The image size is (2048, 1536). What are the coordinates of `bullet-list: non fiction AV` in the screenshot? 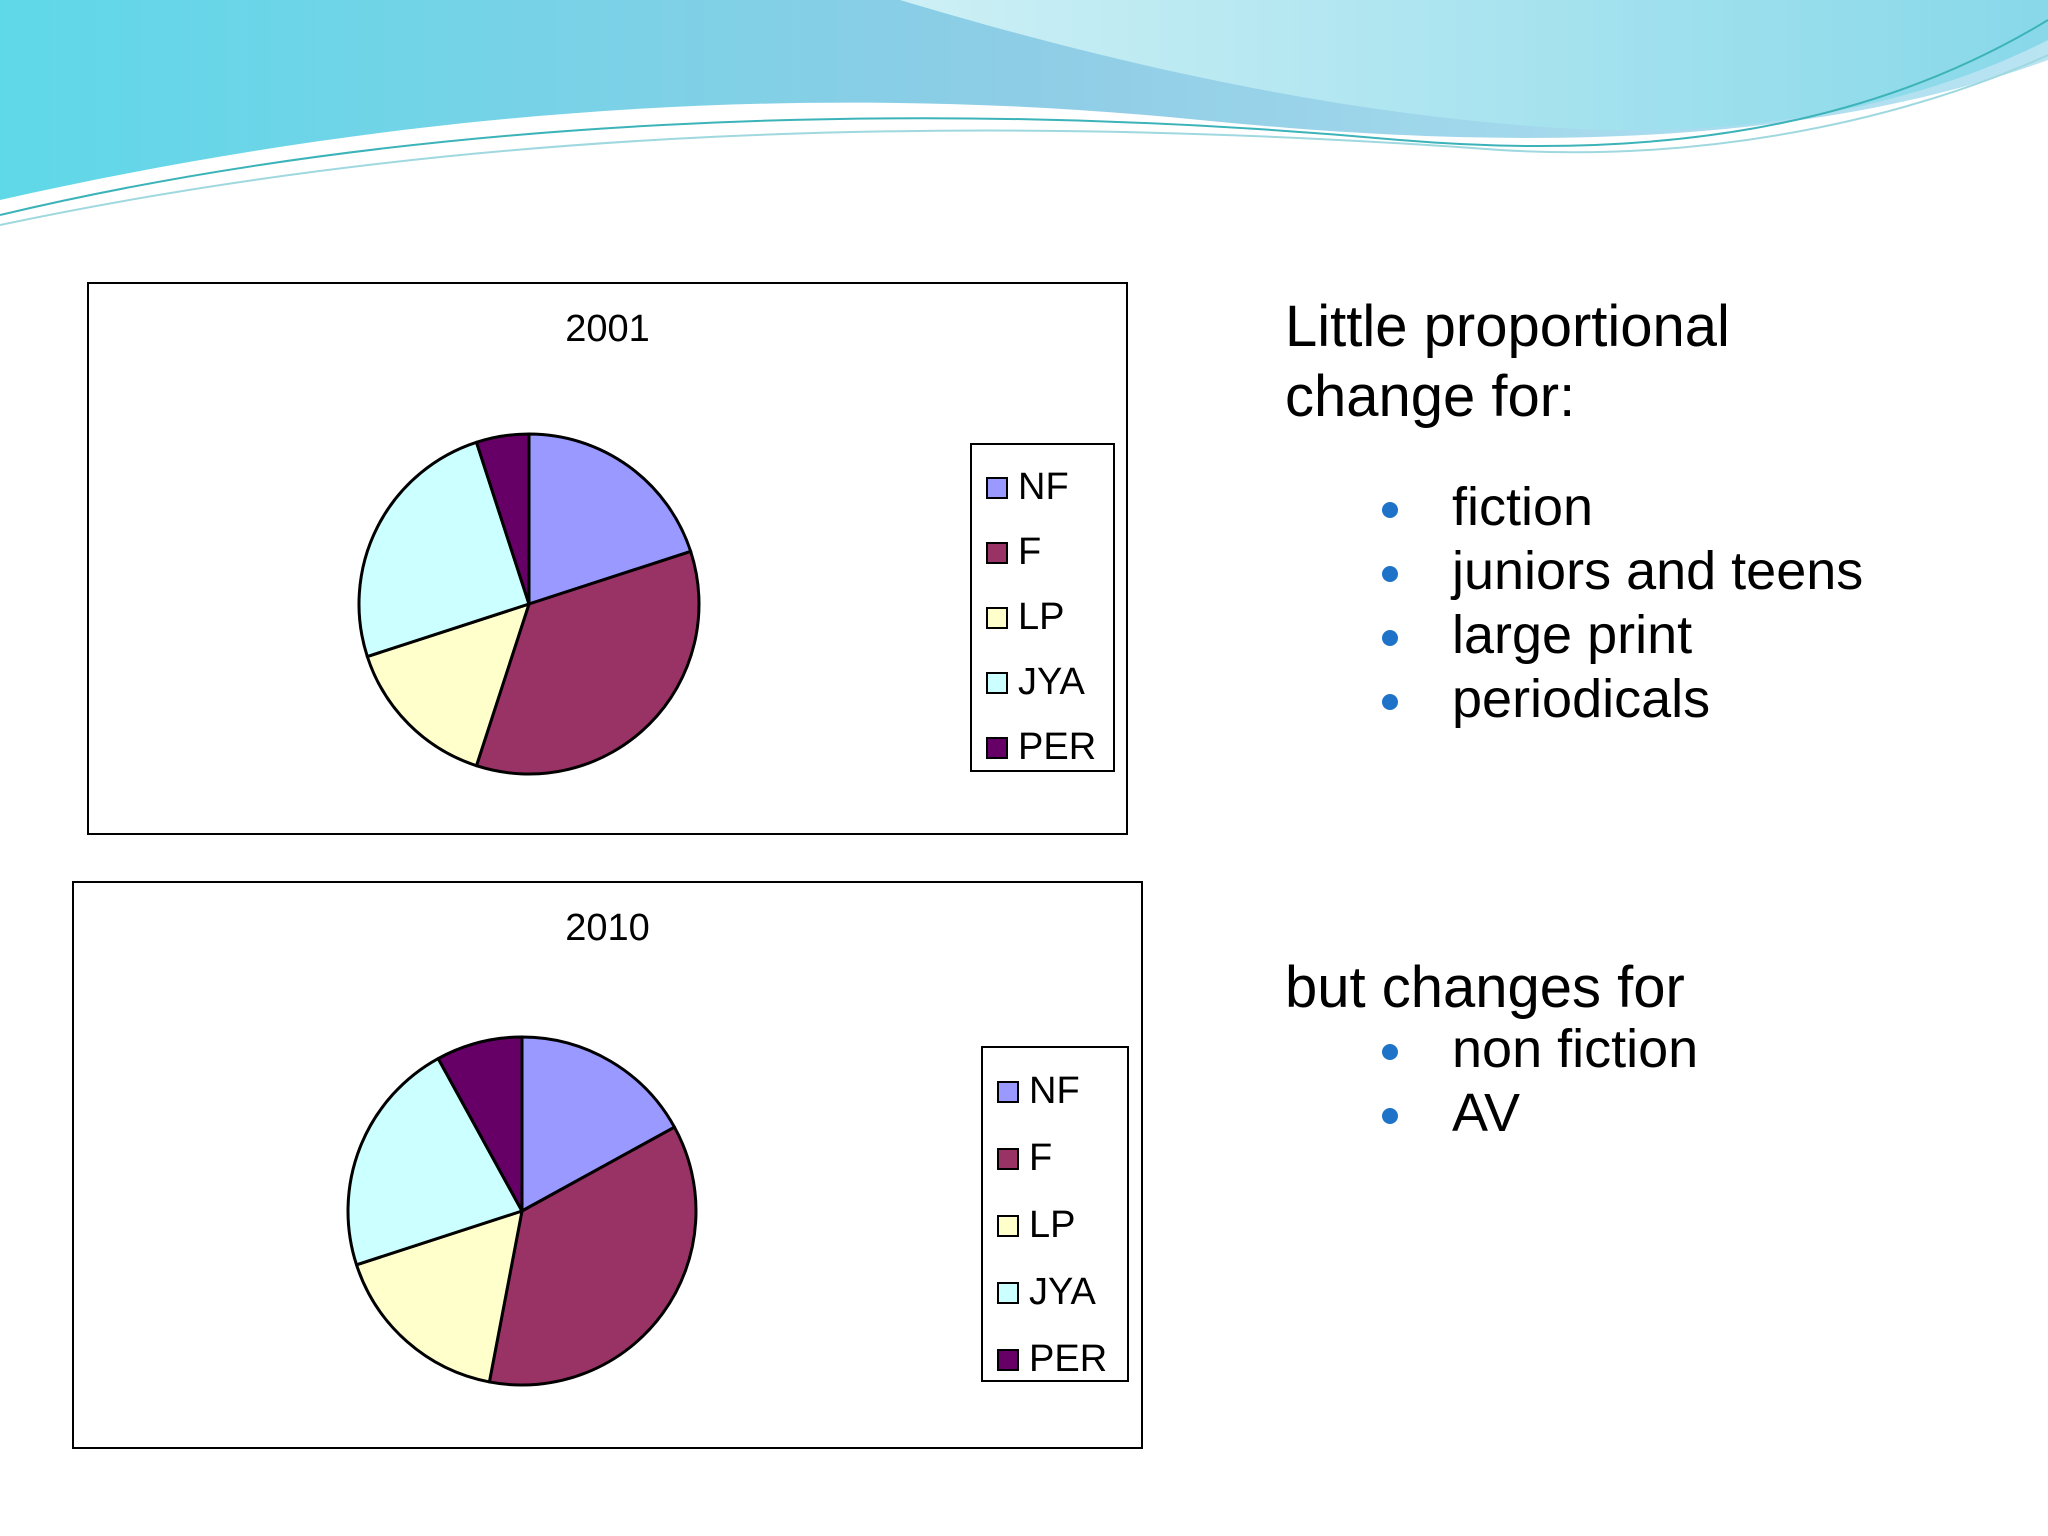 It's located at (1635, 1081).